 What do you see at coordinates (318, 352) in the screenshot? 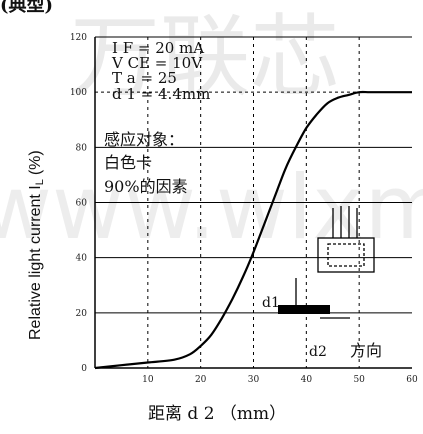
I see `inset-label-d2: d2` at bounding box center [318, 352].